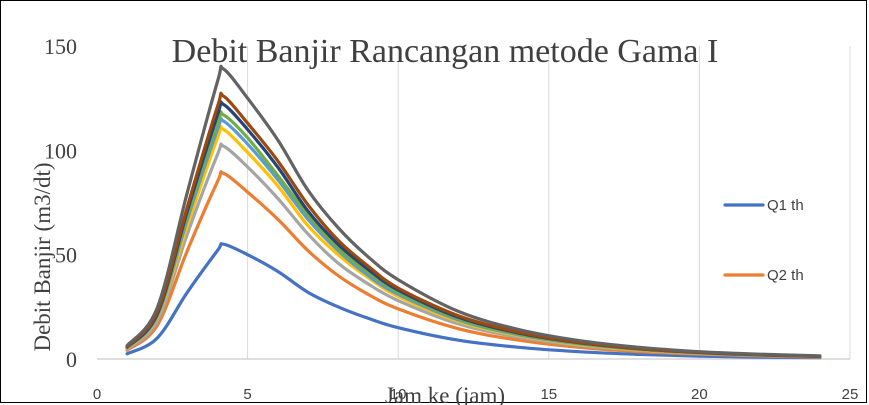 The height and width of the screenshot is (405, 869). Describe the element at coordinates (763, 240) in the screenshot. I see `legend: Q1 th Q2 th` at that location.